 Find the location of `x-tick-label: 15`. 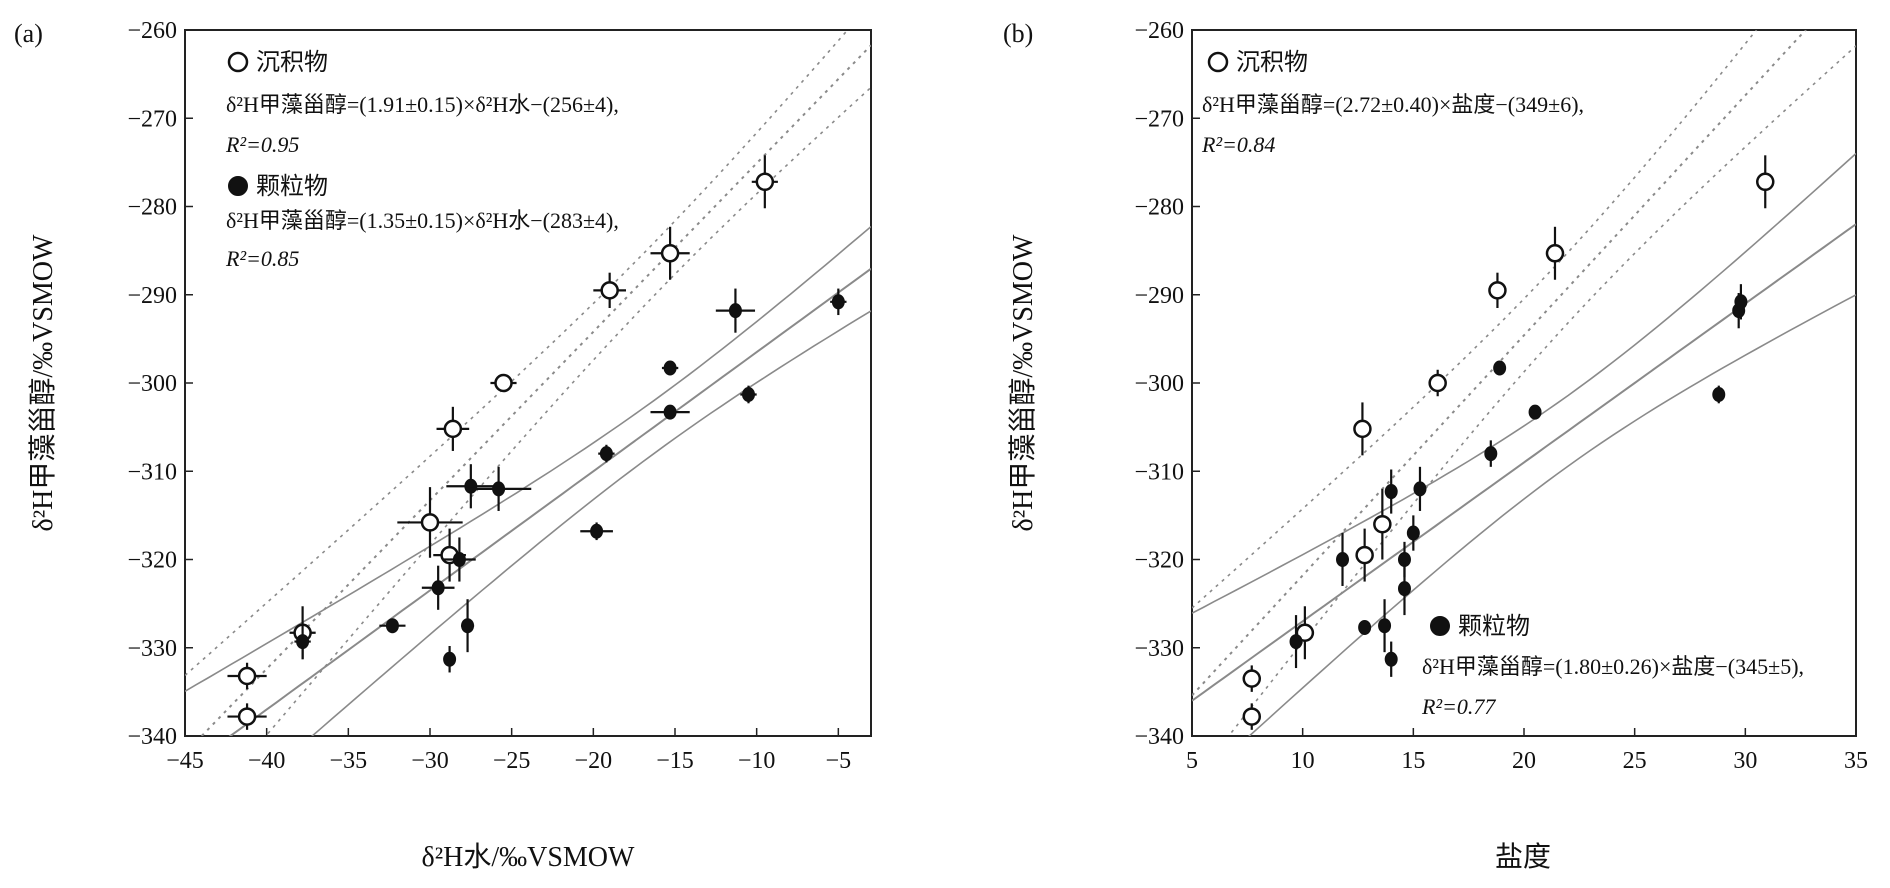

x-tick-label: 15 is located at coordinates (1413, 761).